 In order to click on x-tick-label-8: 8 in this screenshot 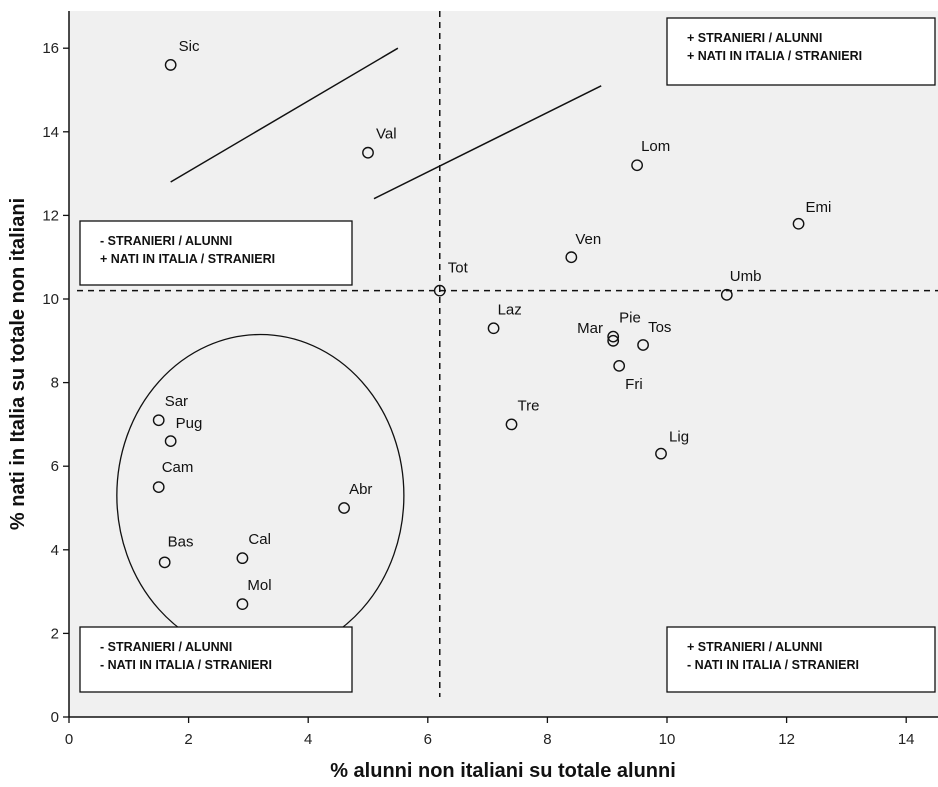, I will do `click(547, 739)`.